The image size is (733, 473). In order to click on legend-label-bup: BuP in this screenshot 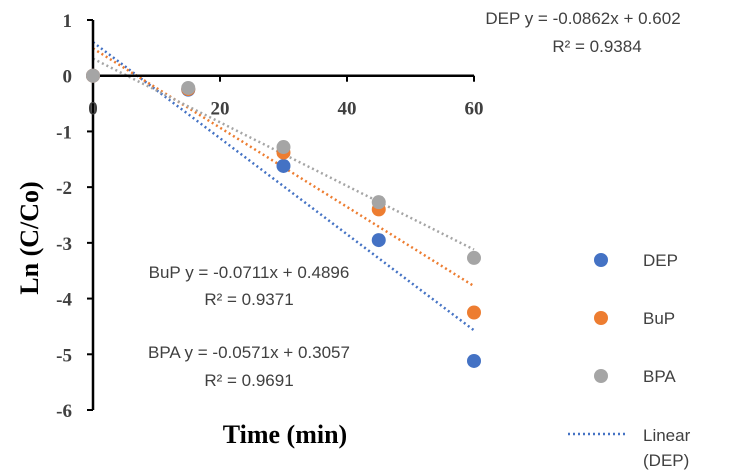, I will do `click(659, 318)`.